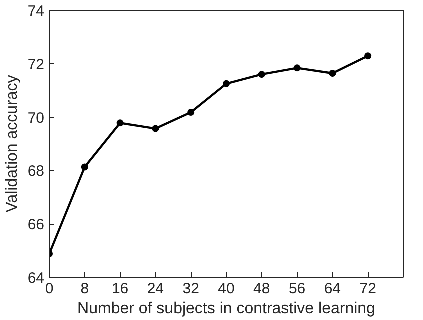 The image size is (423, 320). I want to click on y-tick-label: 74, so click(36, 11).